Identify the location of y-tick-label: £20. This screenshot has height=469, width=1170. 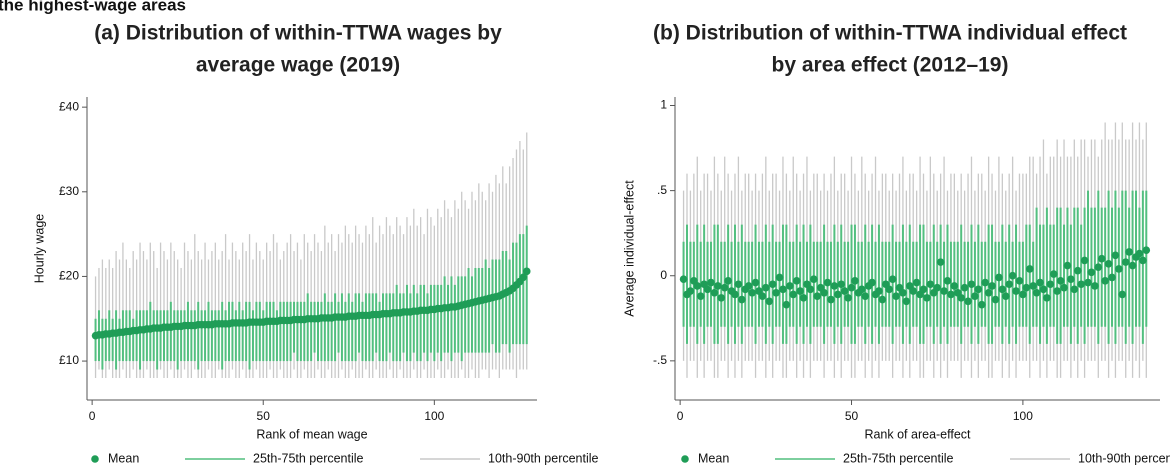
(69, 276).